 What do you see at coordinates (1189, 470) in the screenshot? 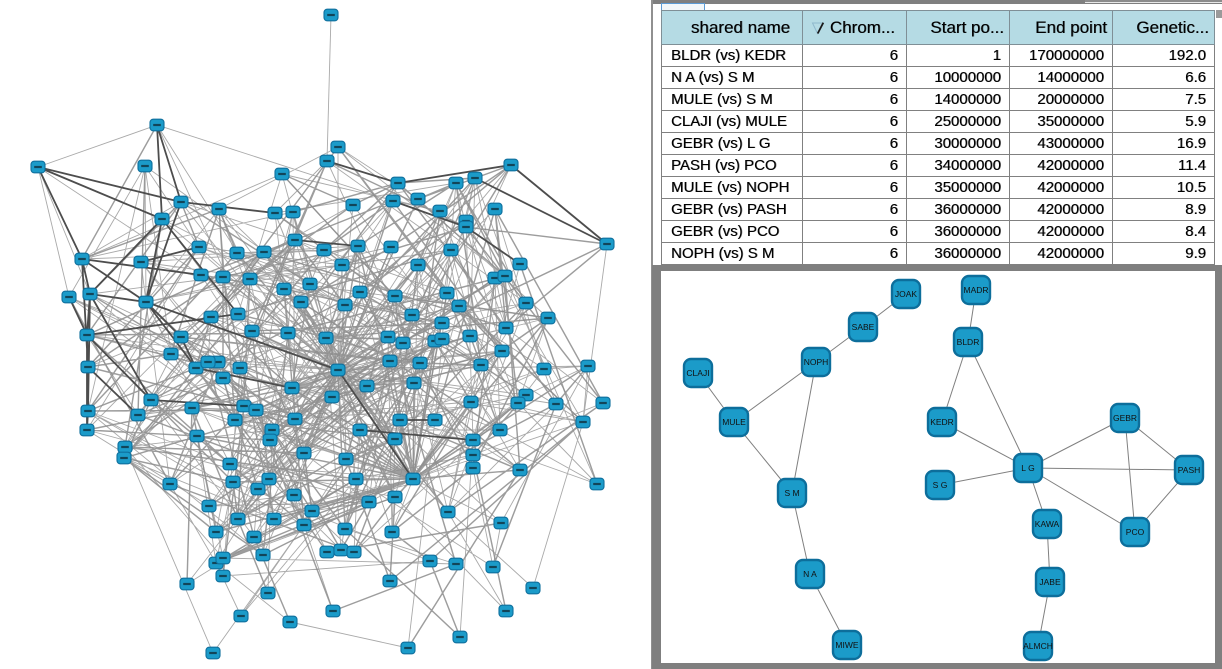
I see `svg-text: PASH` at bounding box center [1189, 470].